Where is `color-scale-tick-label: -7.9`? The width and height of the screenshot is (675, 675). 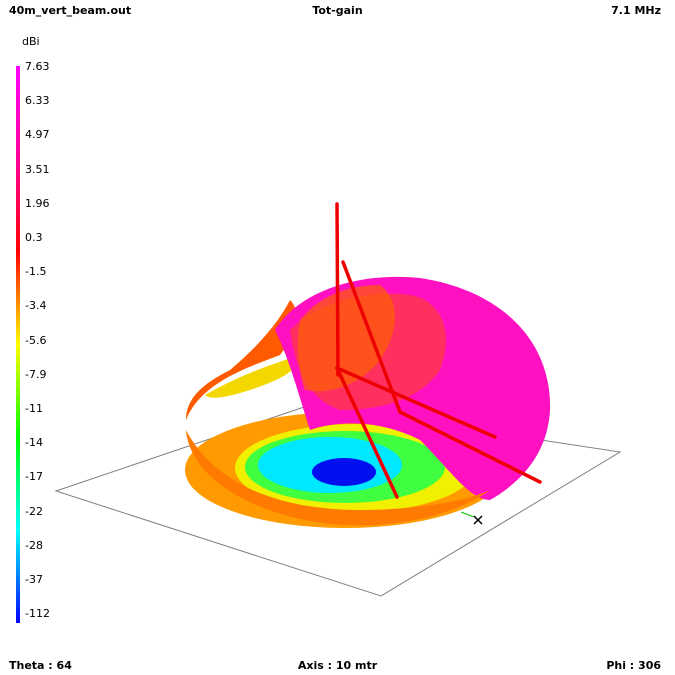 color-scale-tick-label: -7.9 is located at coordinates (36, 374).